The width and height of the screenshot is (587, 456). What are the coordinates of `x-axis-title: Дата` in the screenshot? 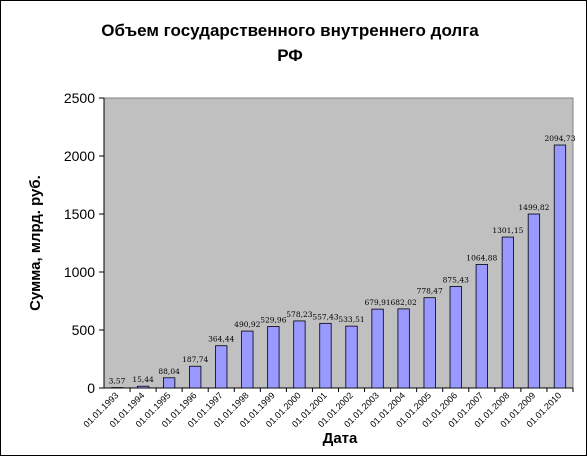 It's located at (340, 438).